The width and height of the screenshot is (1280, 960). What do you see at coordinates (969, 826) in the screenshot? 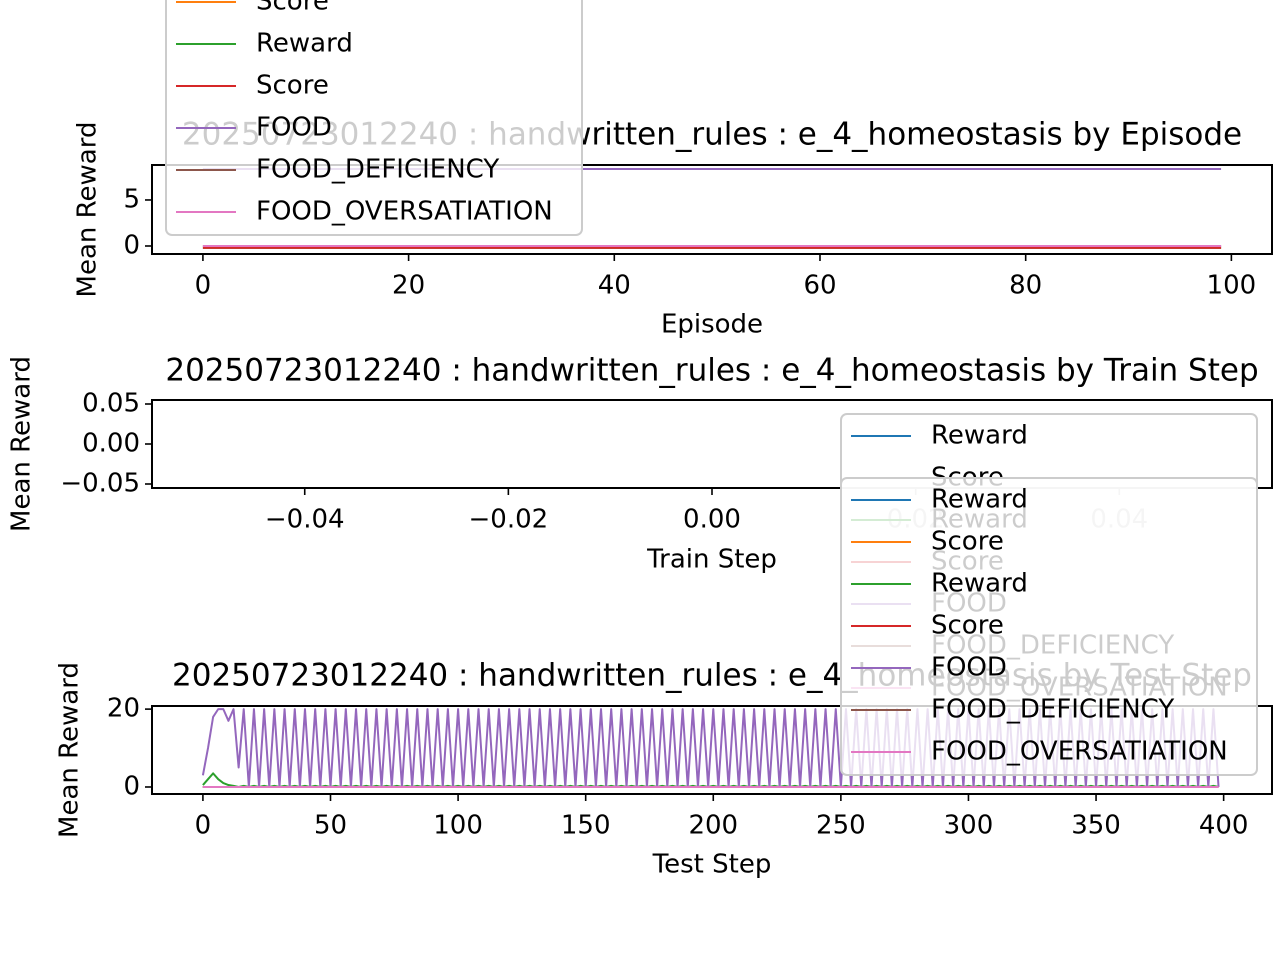
I see `x-tick-label: 300` at bounding box center [969, 826].